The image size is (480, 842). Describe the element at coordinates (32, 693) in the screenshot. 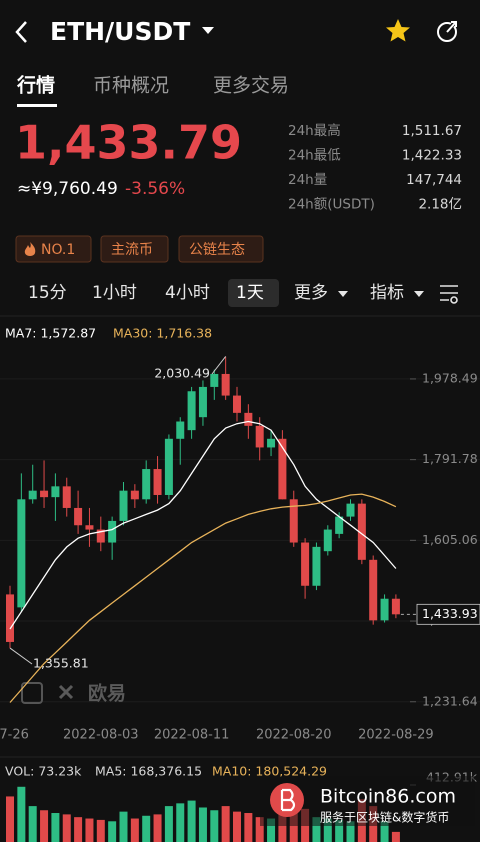

I see `logo-box` at that location.